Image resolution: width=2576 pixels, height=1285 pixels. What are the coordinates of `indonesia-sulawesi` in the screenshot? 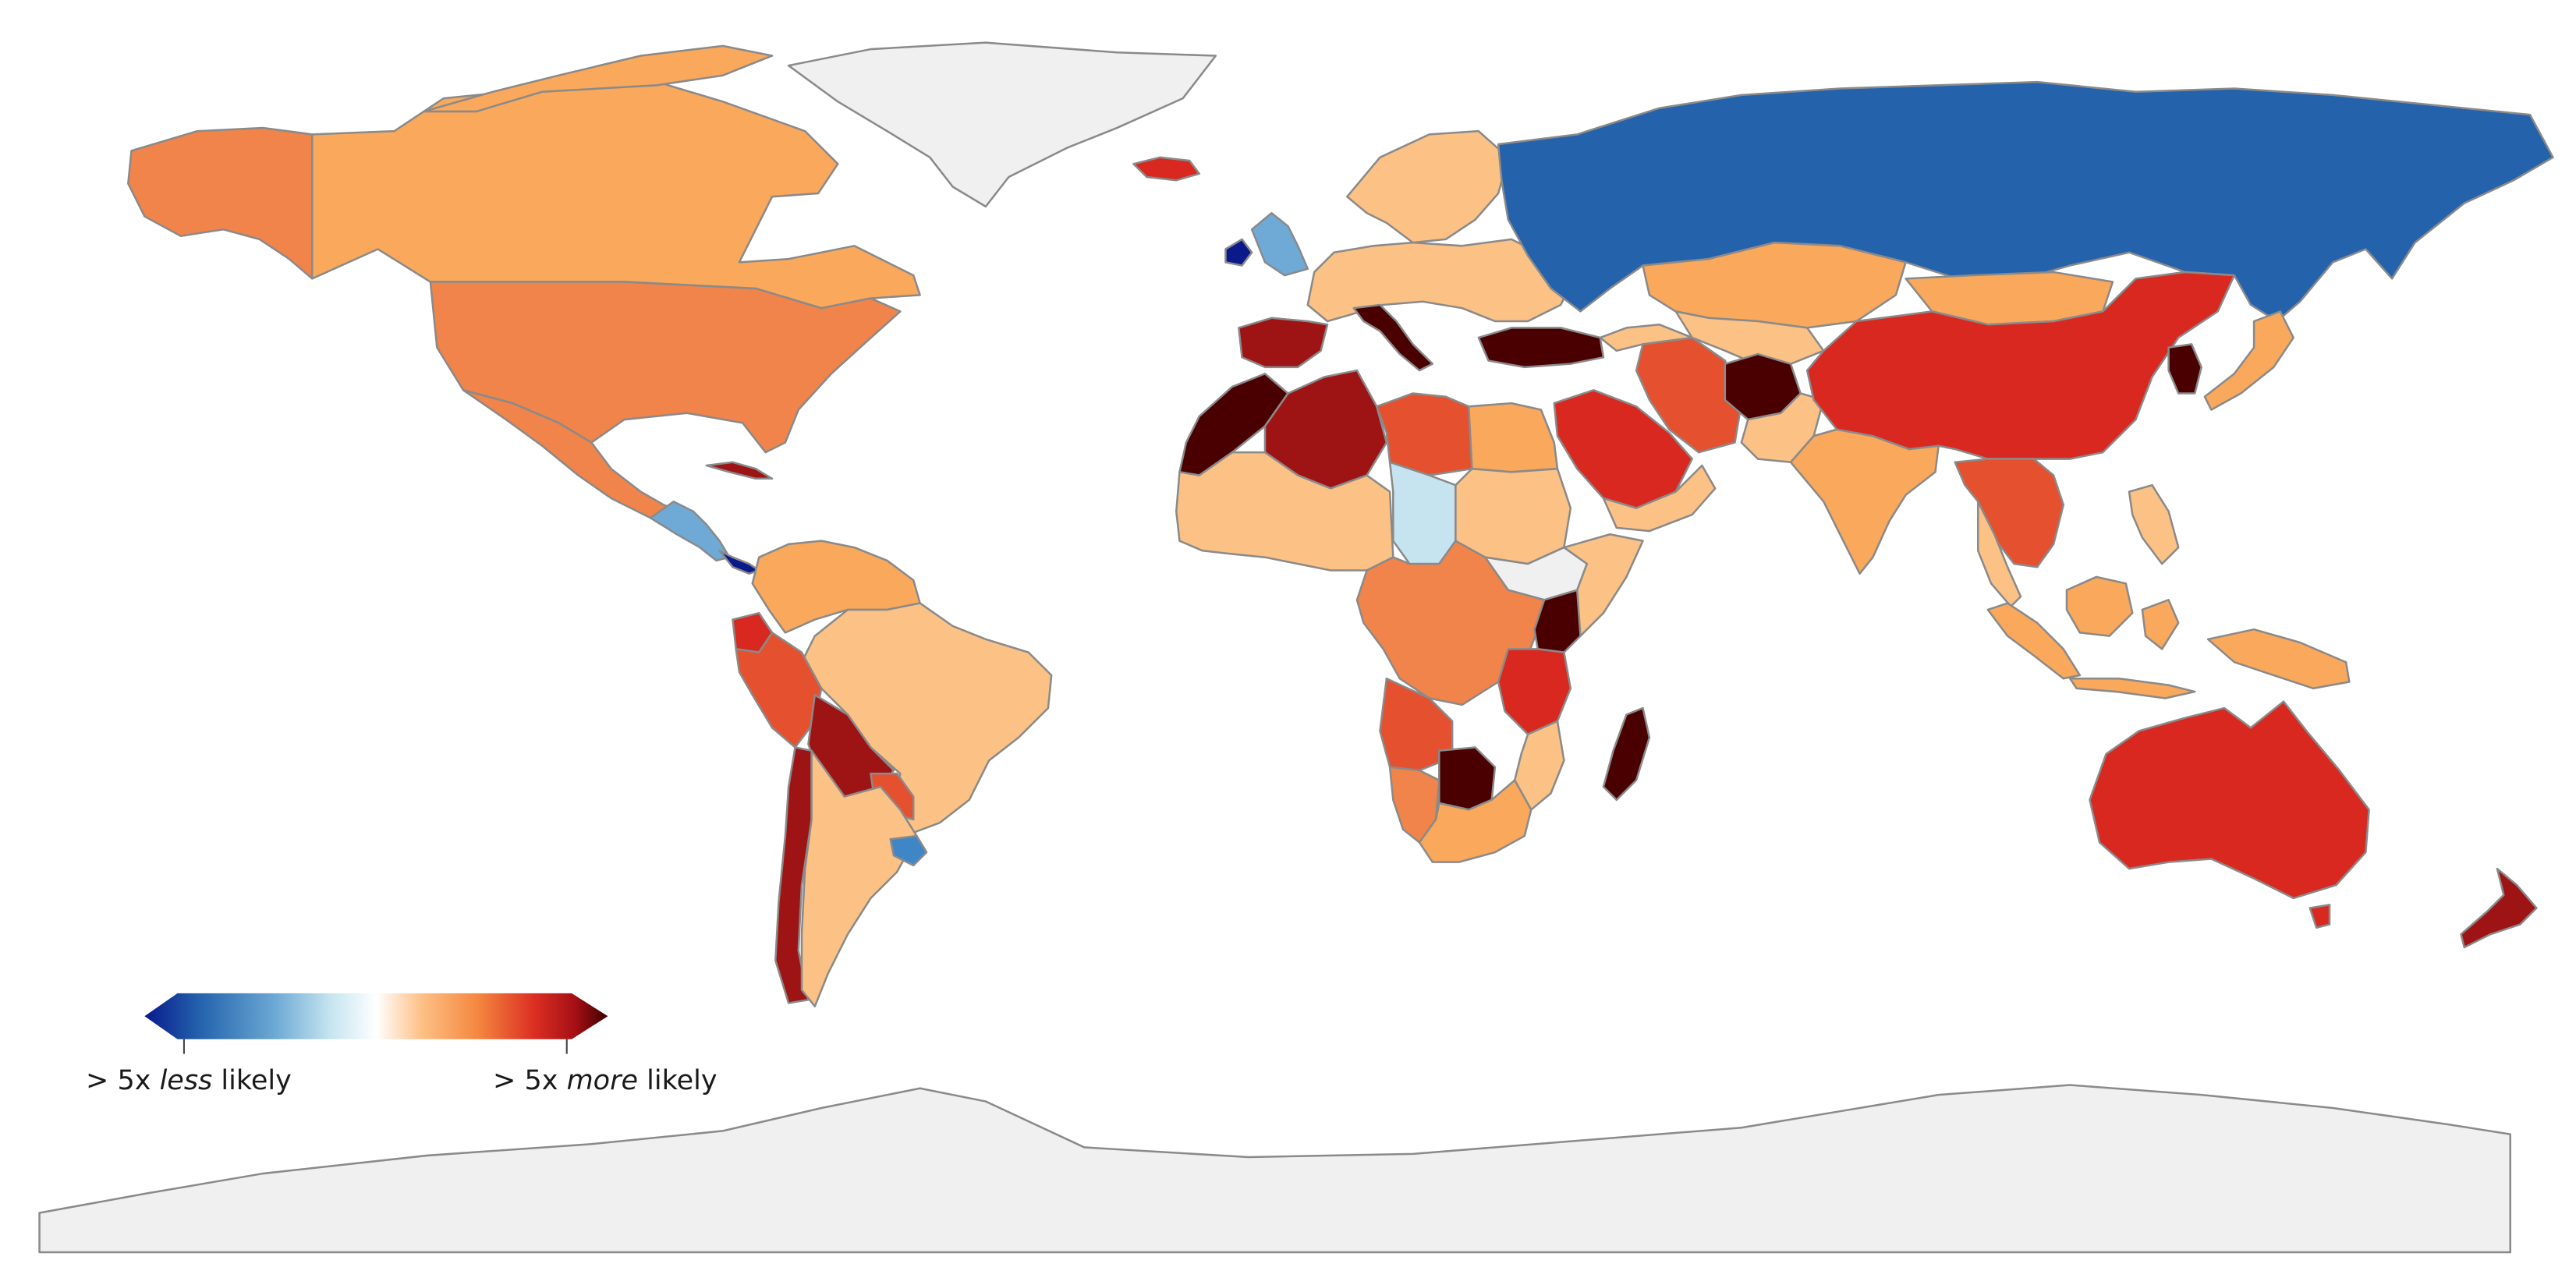 It's located at (2160, 624).